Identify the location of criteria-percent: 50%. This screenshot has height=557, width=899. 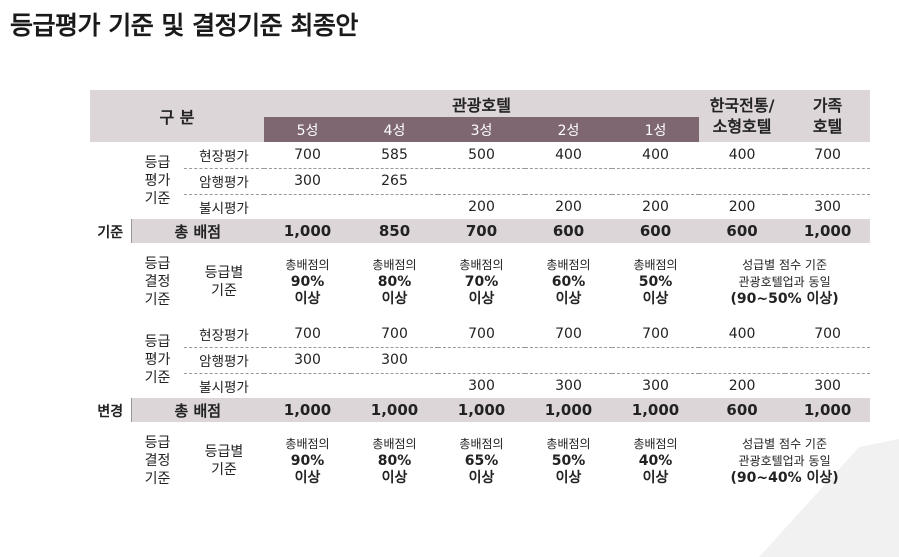
(568, 460).